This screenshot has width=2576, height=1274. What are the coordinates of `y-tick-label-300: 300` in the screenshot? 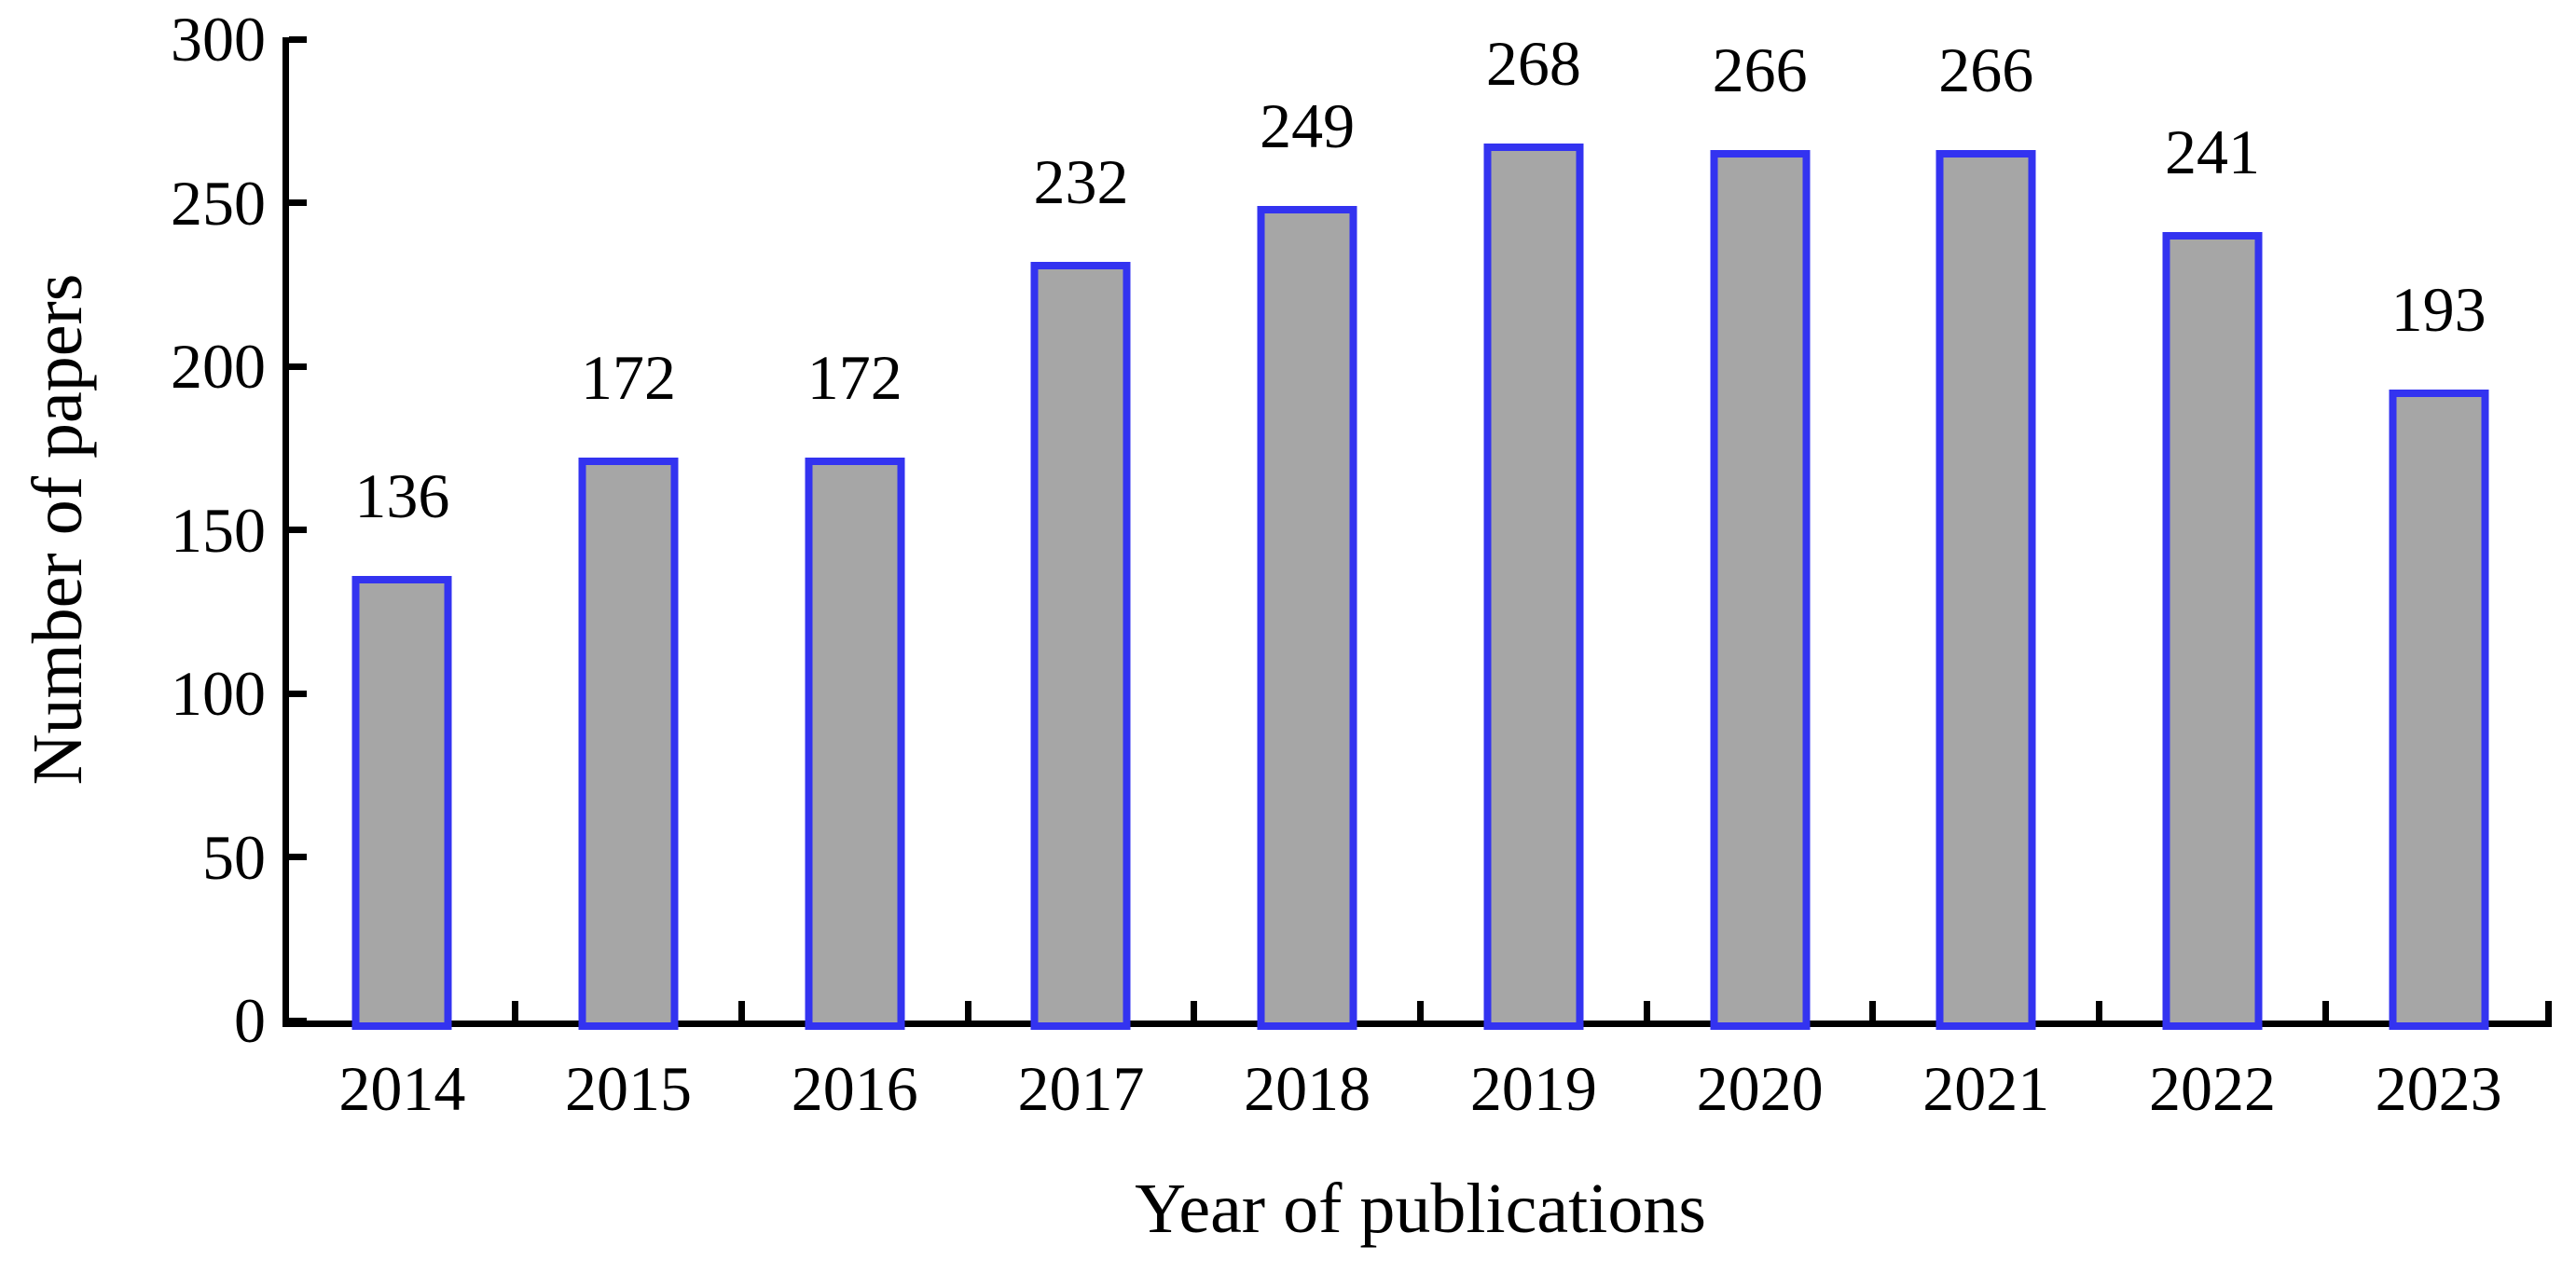 It's located at (219, 39).